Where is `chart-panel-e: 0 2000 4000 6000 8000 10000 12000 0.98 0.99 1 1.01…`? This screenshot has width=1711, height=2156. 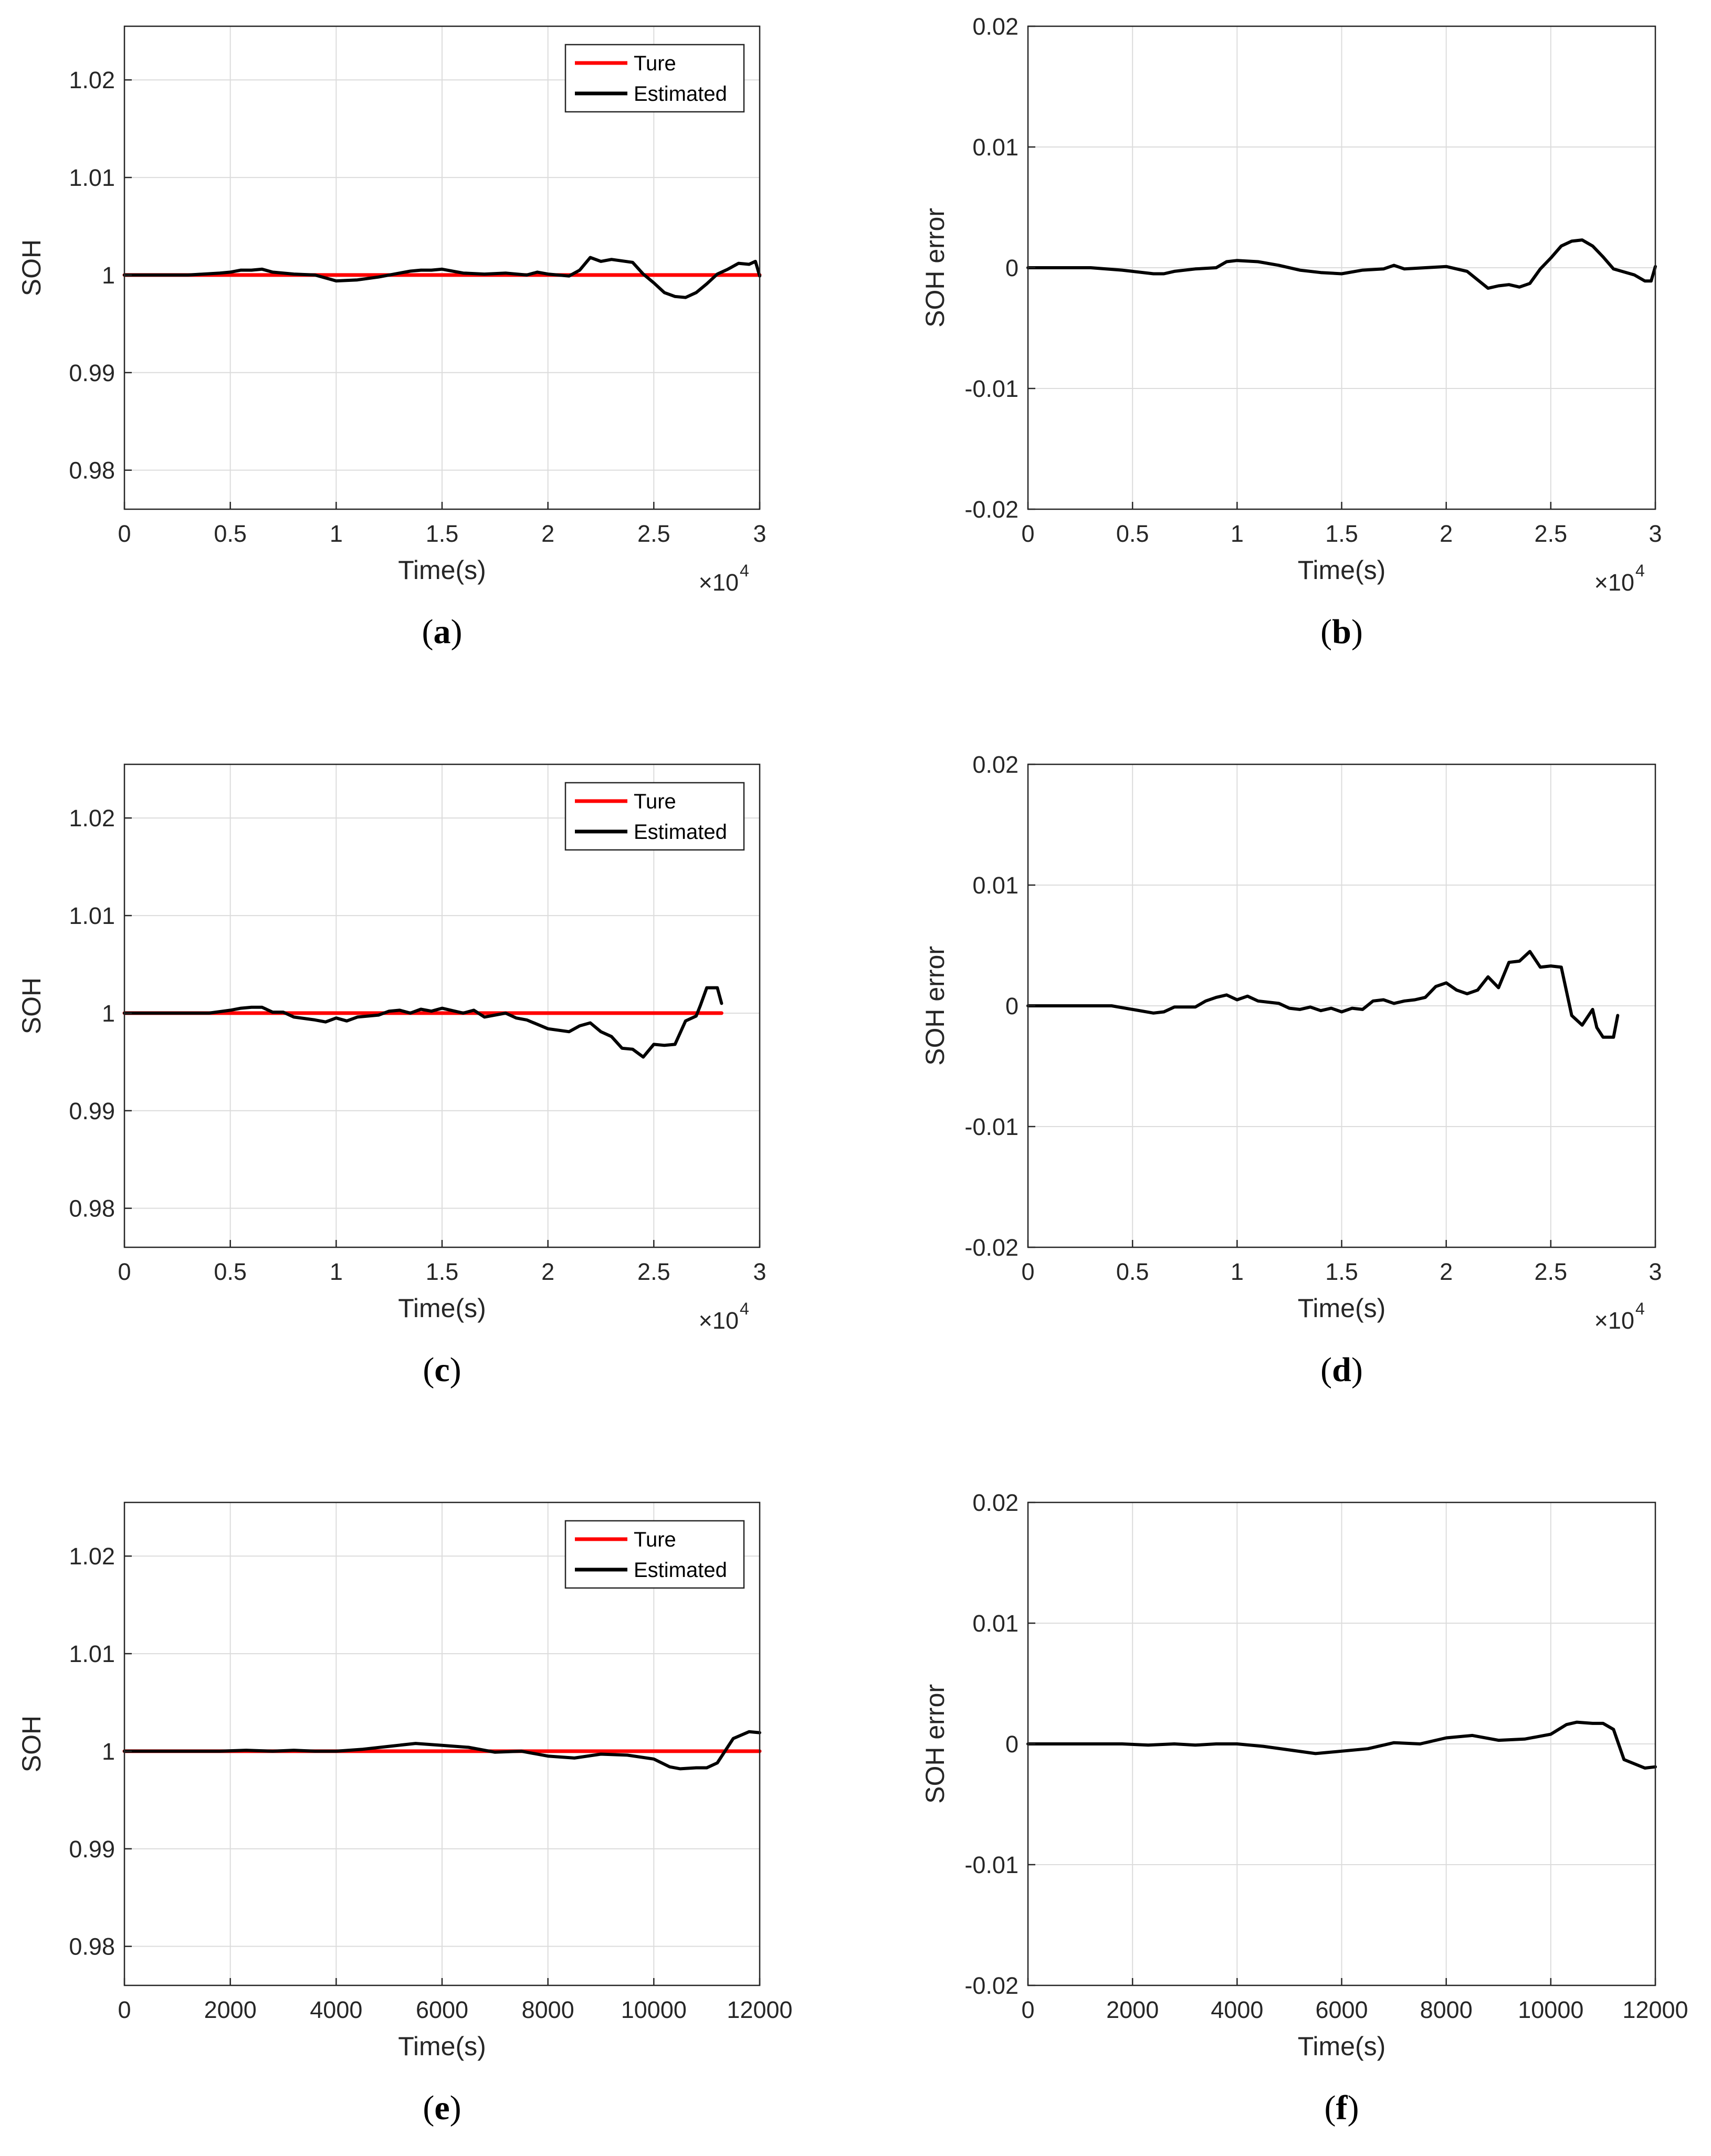 chart-panel-e: 0 2000 4000 6000 8000 10000 12000 0.98 0.99 1 1.01… is located at coordinates (405, 1814).